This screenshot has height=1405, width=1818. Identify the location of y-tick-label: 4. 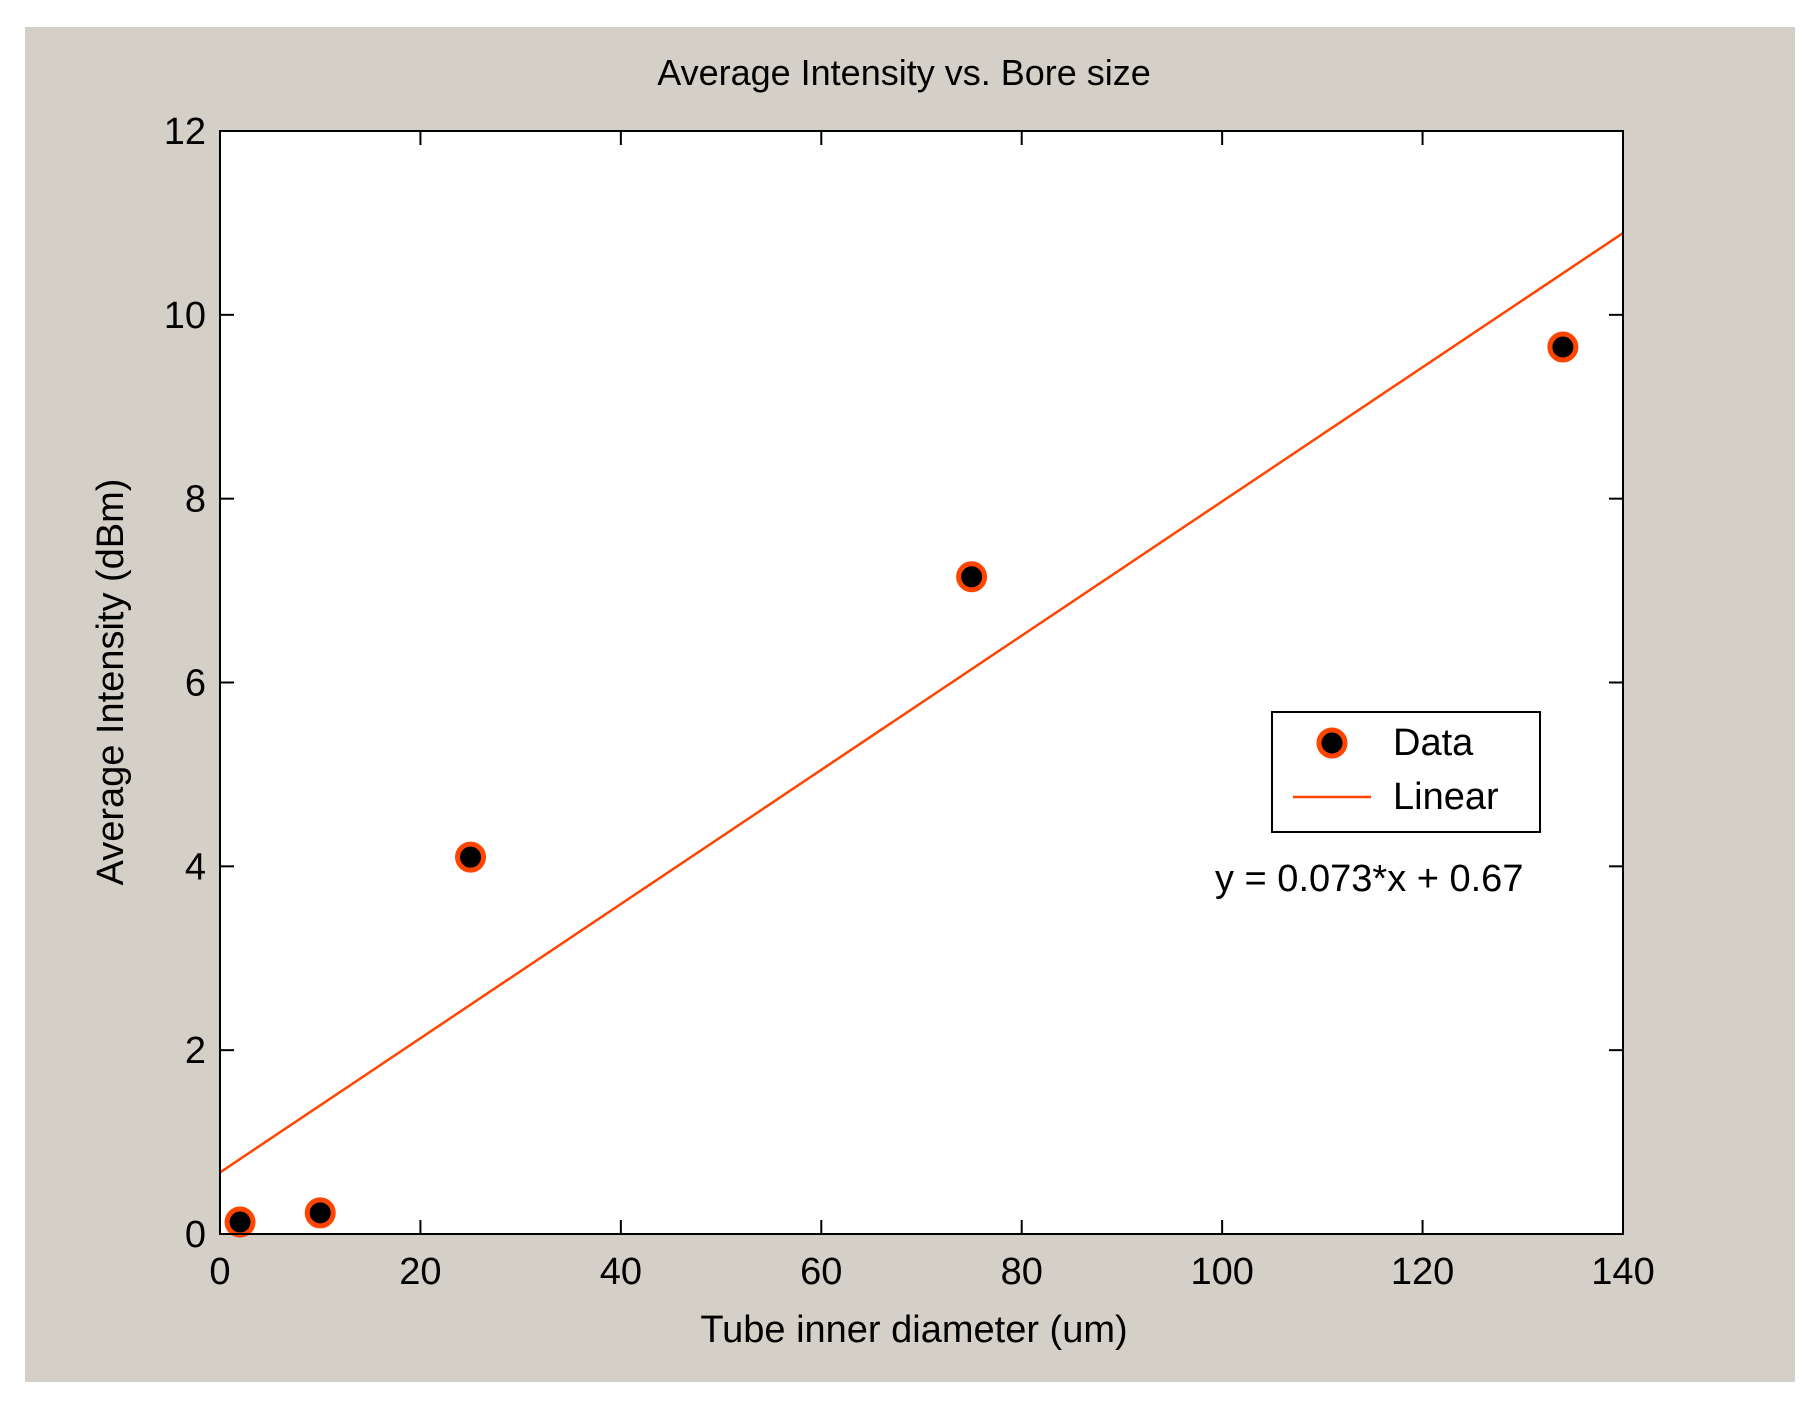
(195, 867).